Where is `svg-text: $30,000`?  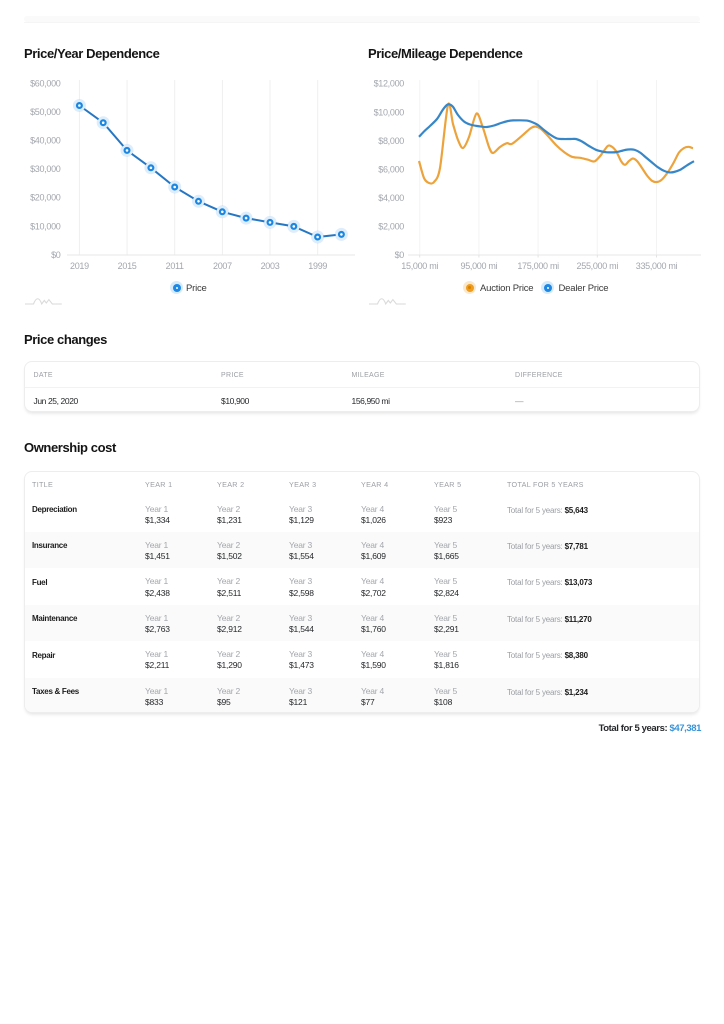 svg-text: $30,000 is located at coordinates (45, 169).